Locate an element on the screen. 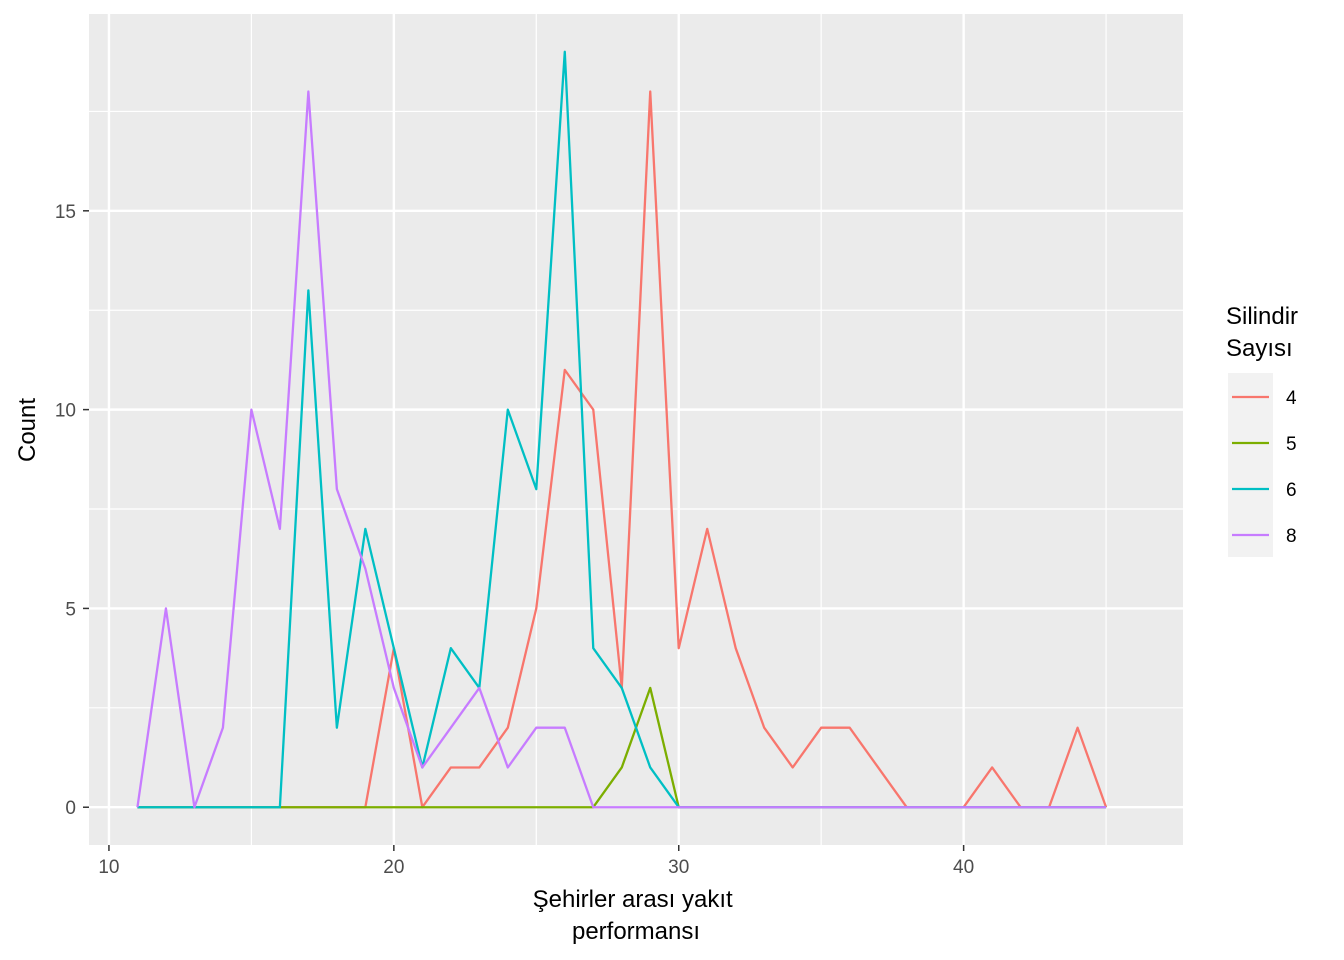 Image resolution: width=1344 pixels, height=960 pixels. x-axis-title-line-1: Şehirler arası yakıt is located at coordinates (633, 899).